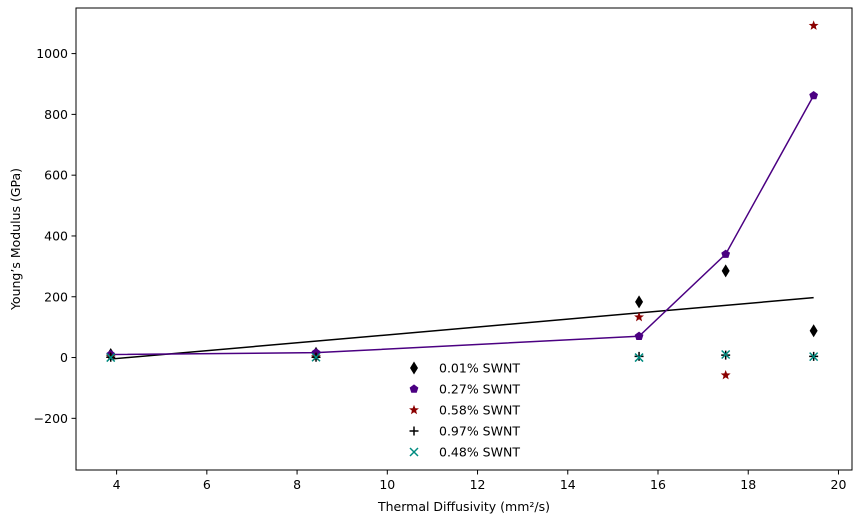 Image resolution: width=862 pixels, height=525 pixels. I want to click on legend-label: 0.48% SWNT, so click(479, 452).